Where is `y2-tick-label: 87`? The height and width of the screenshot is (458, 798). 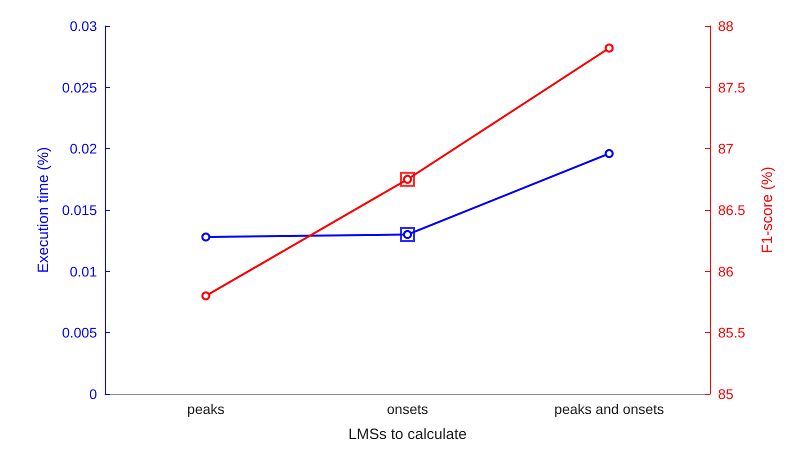
y2-tick-label: 87 is located at coordinates (726, 148).